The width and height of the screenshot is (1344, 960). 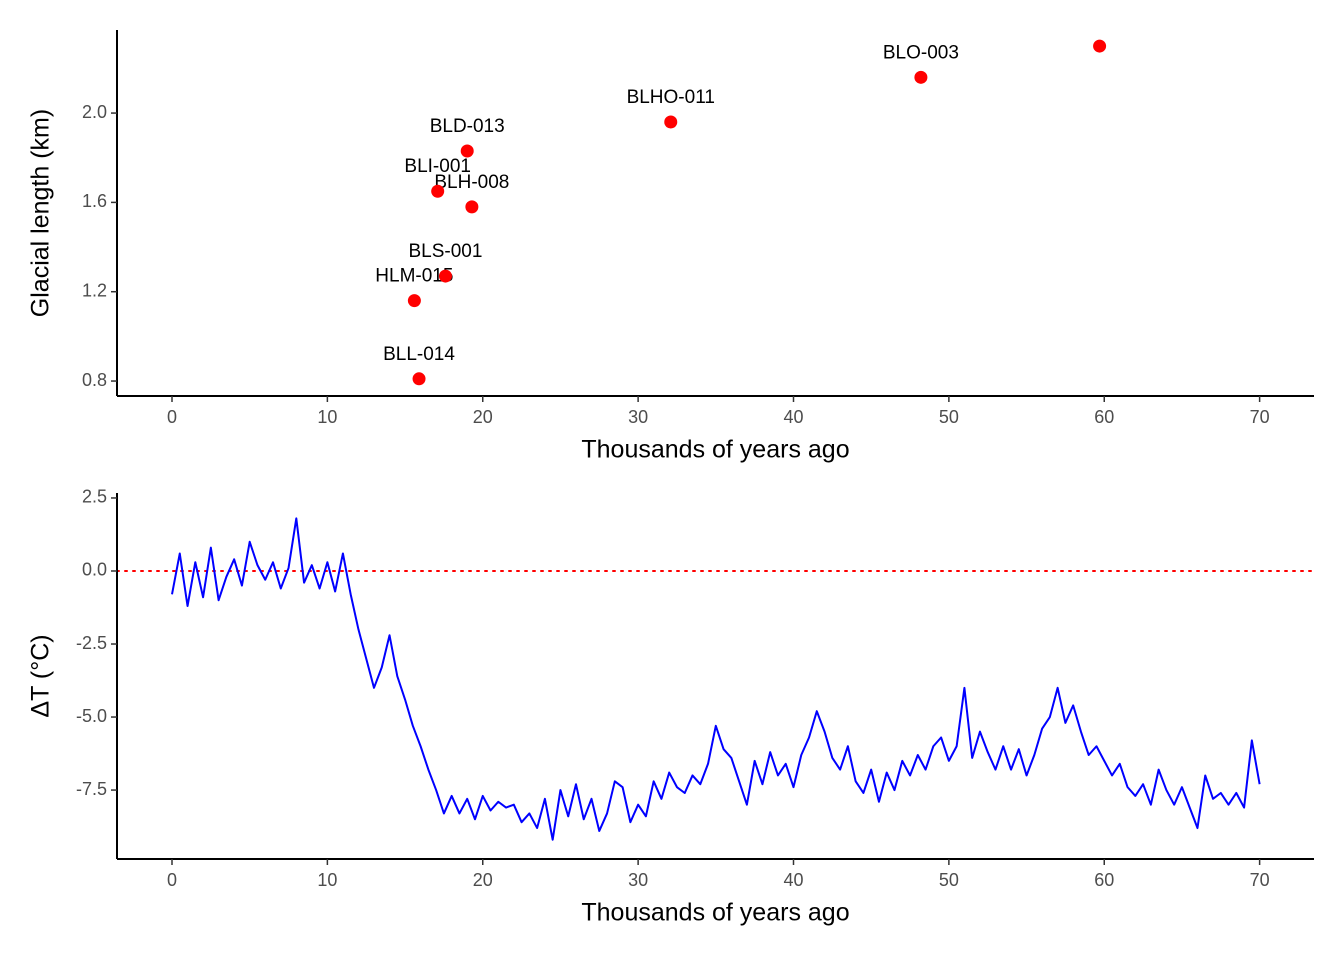 I want to click on y-tick-label: -5.0, so click(x=91, y=716).